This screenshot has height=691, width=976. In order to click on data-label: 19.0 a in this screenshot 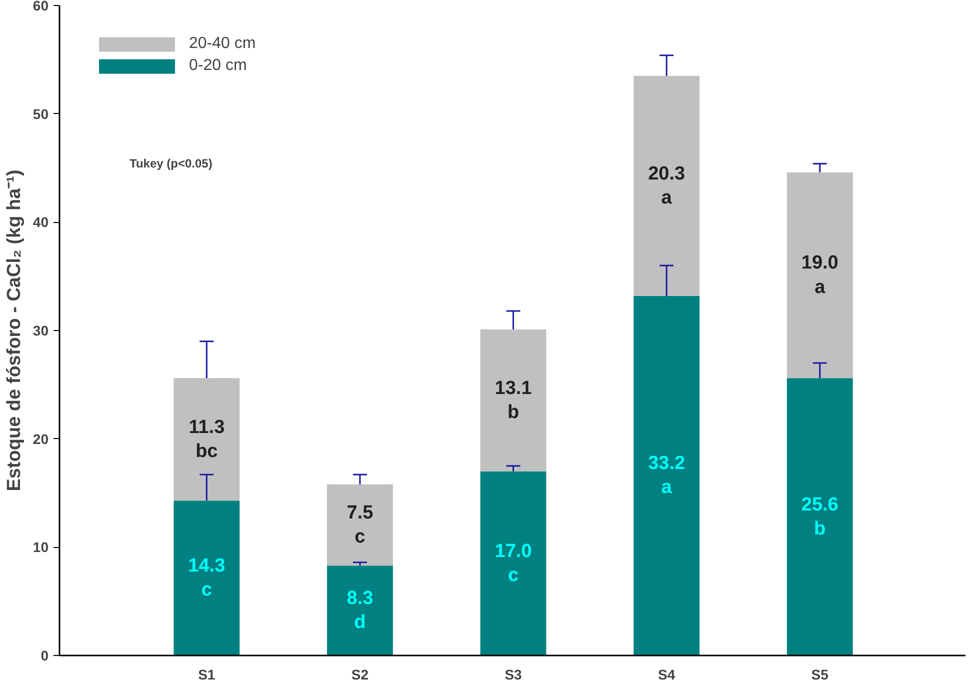, I will do `click(819, 275)`.